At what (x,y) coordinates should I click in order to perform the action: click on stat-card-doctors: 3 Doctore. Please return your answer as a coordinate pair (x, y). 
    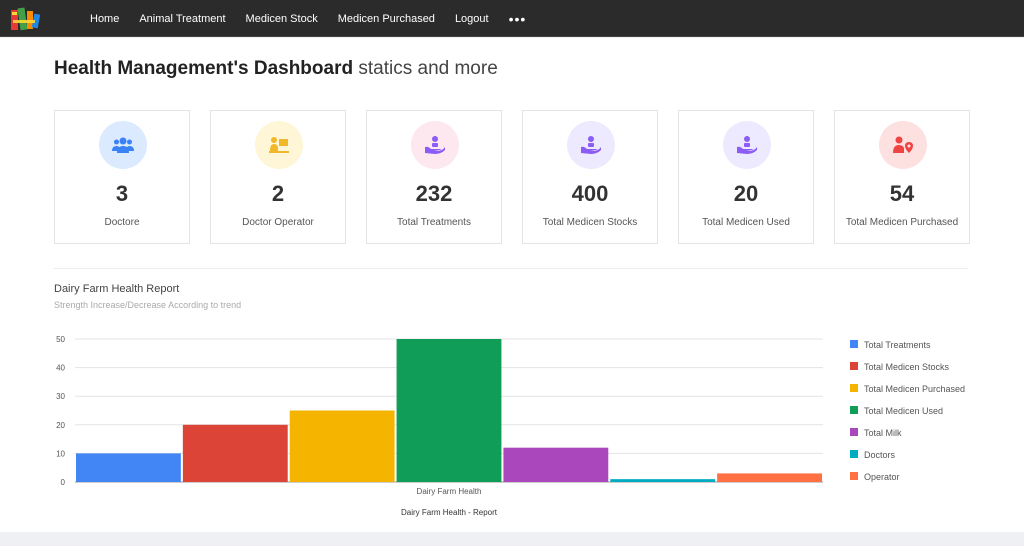
    Looking at the image, I should click on (122, 177).